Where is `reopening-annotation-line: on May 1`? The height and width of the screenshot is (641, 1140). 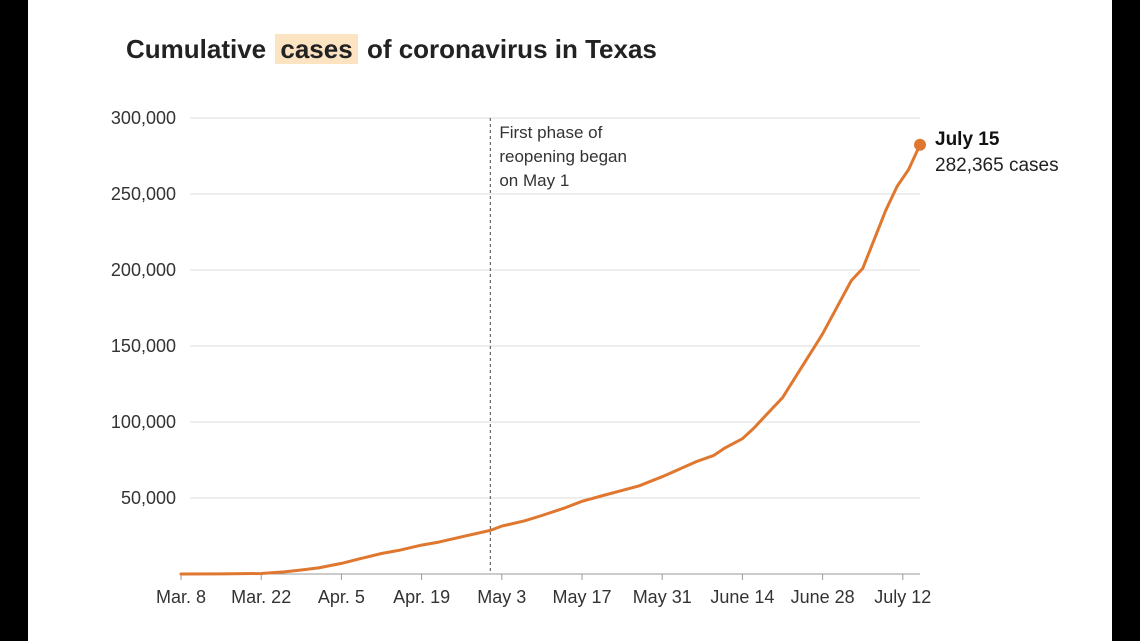 reopening-annotation-line: on May 1 is located at coordinates (534, 180).